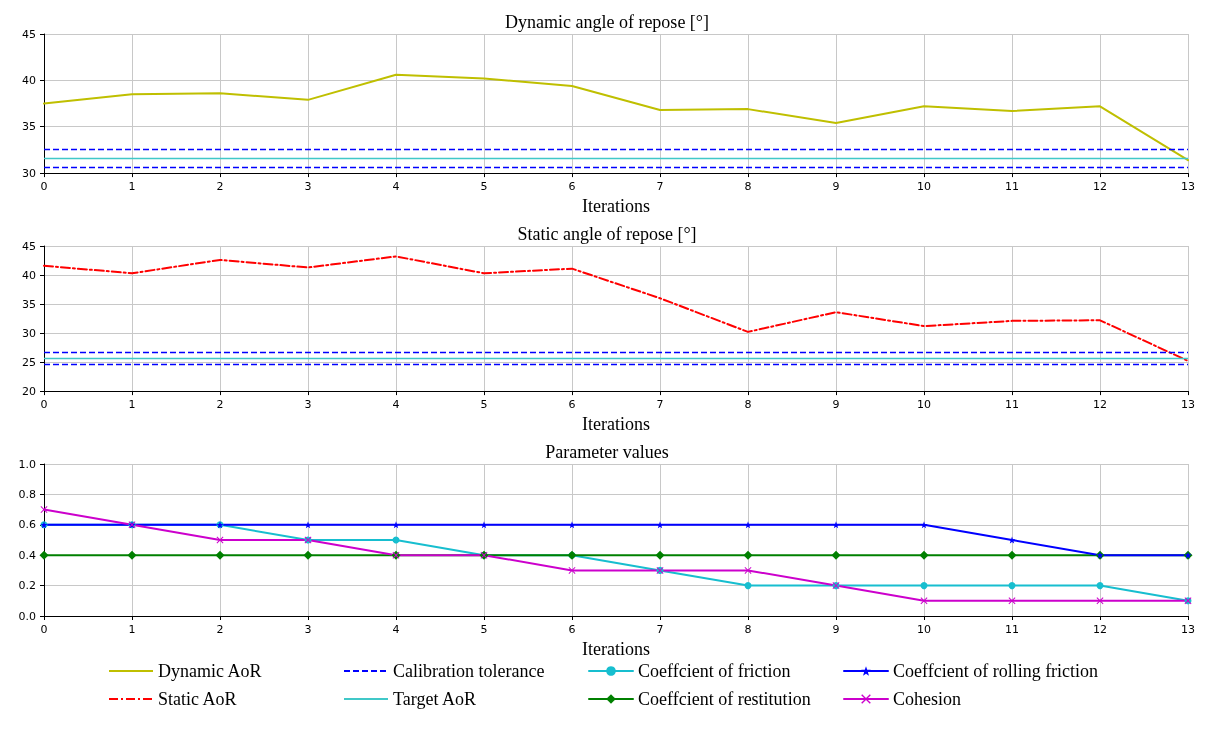 The height and width of the screenshot is (729, 1214). What do you see at coordinates (714, 671) in the screenshot?
I see `legend-label: Coeffcient of friction` at bounding box center [714, 671].